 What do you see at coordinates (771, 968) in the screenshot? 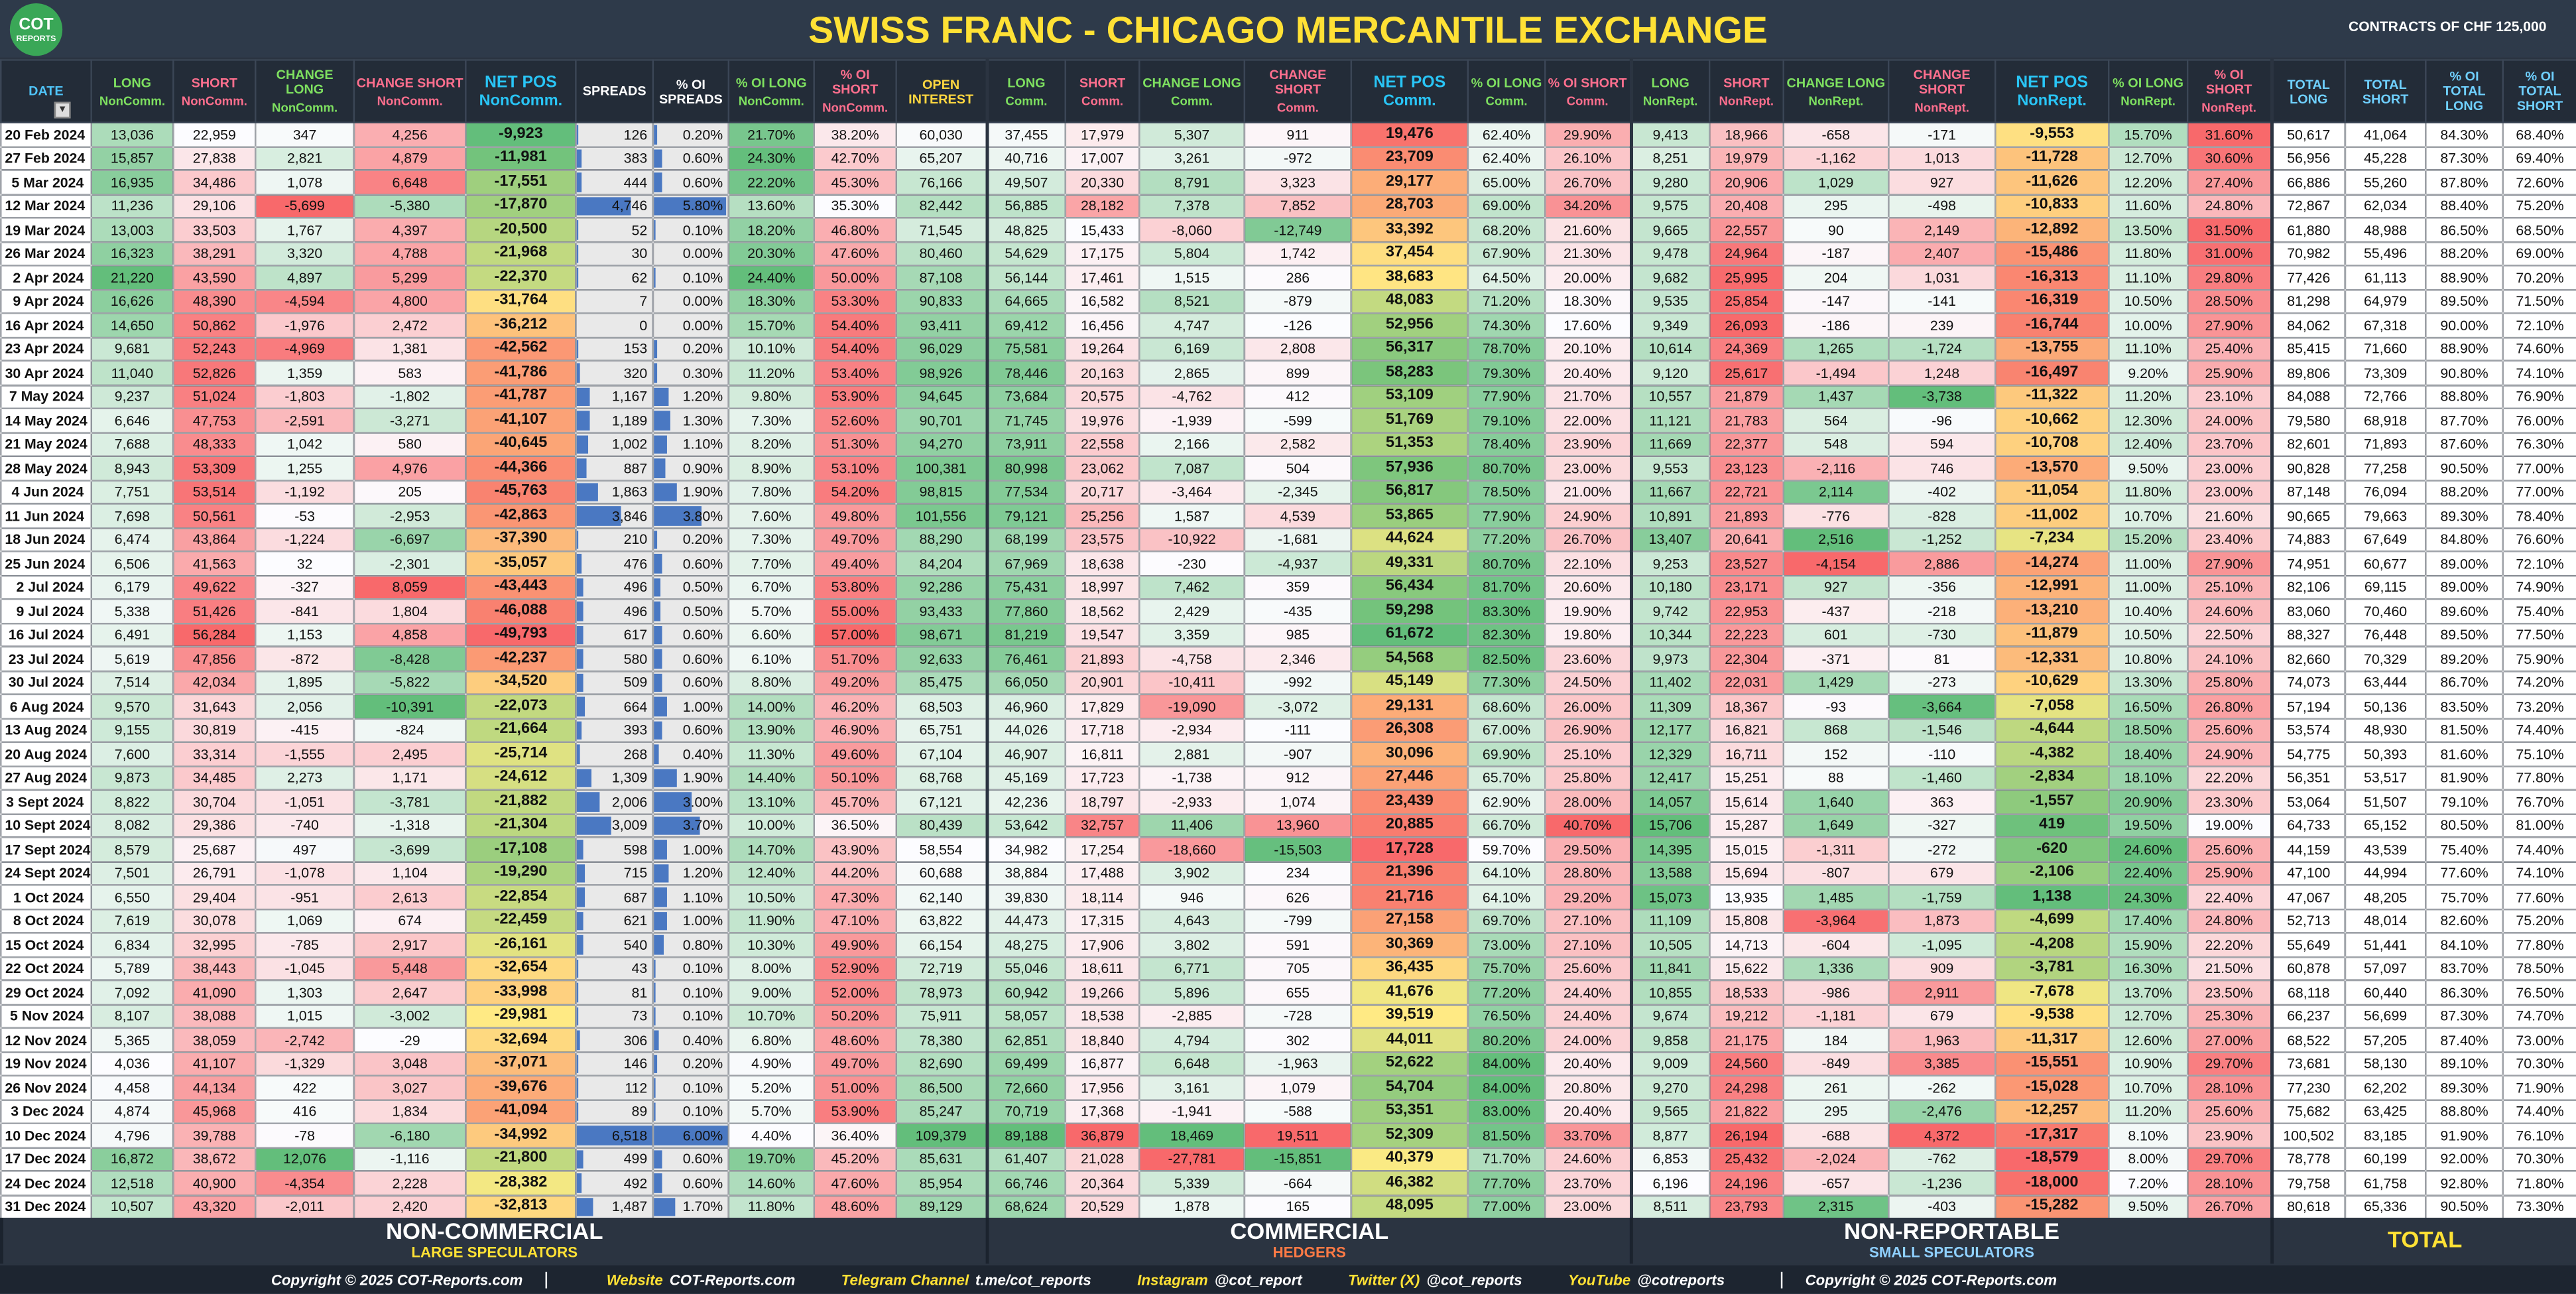
I see `cell: 8.00%` at bounding box center [771, 968].